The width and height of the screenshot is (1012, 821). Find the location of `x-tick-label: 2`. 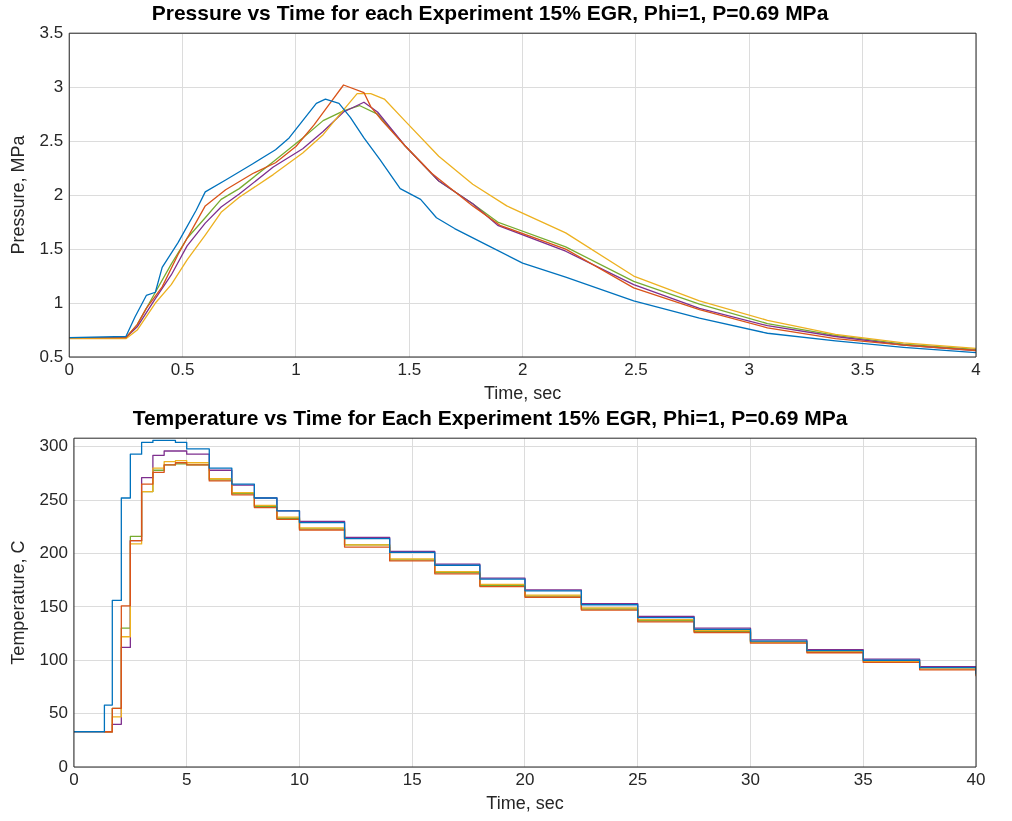

x-tick-label: 2 is located at coordinates (522, 369).